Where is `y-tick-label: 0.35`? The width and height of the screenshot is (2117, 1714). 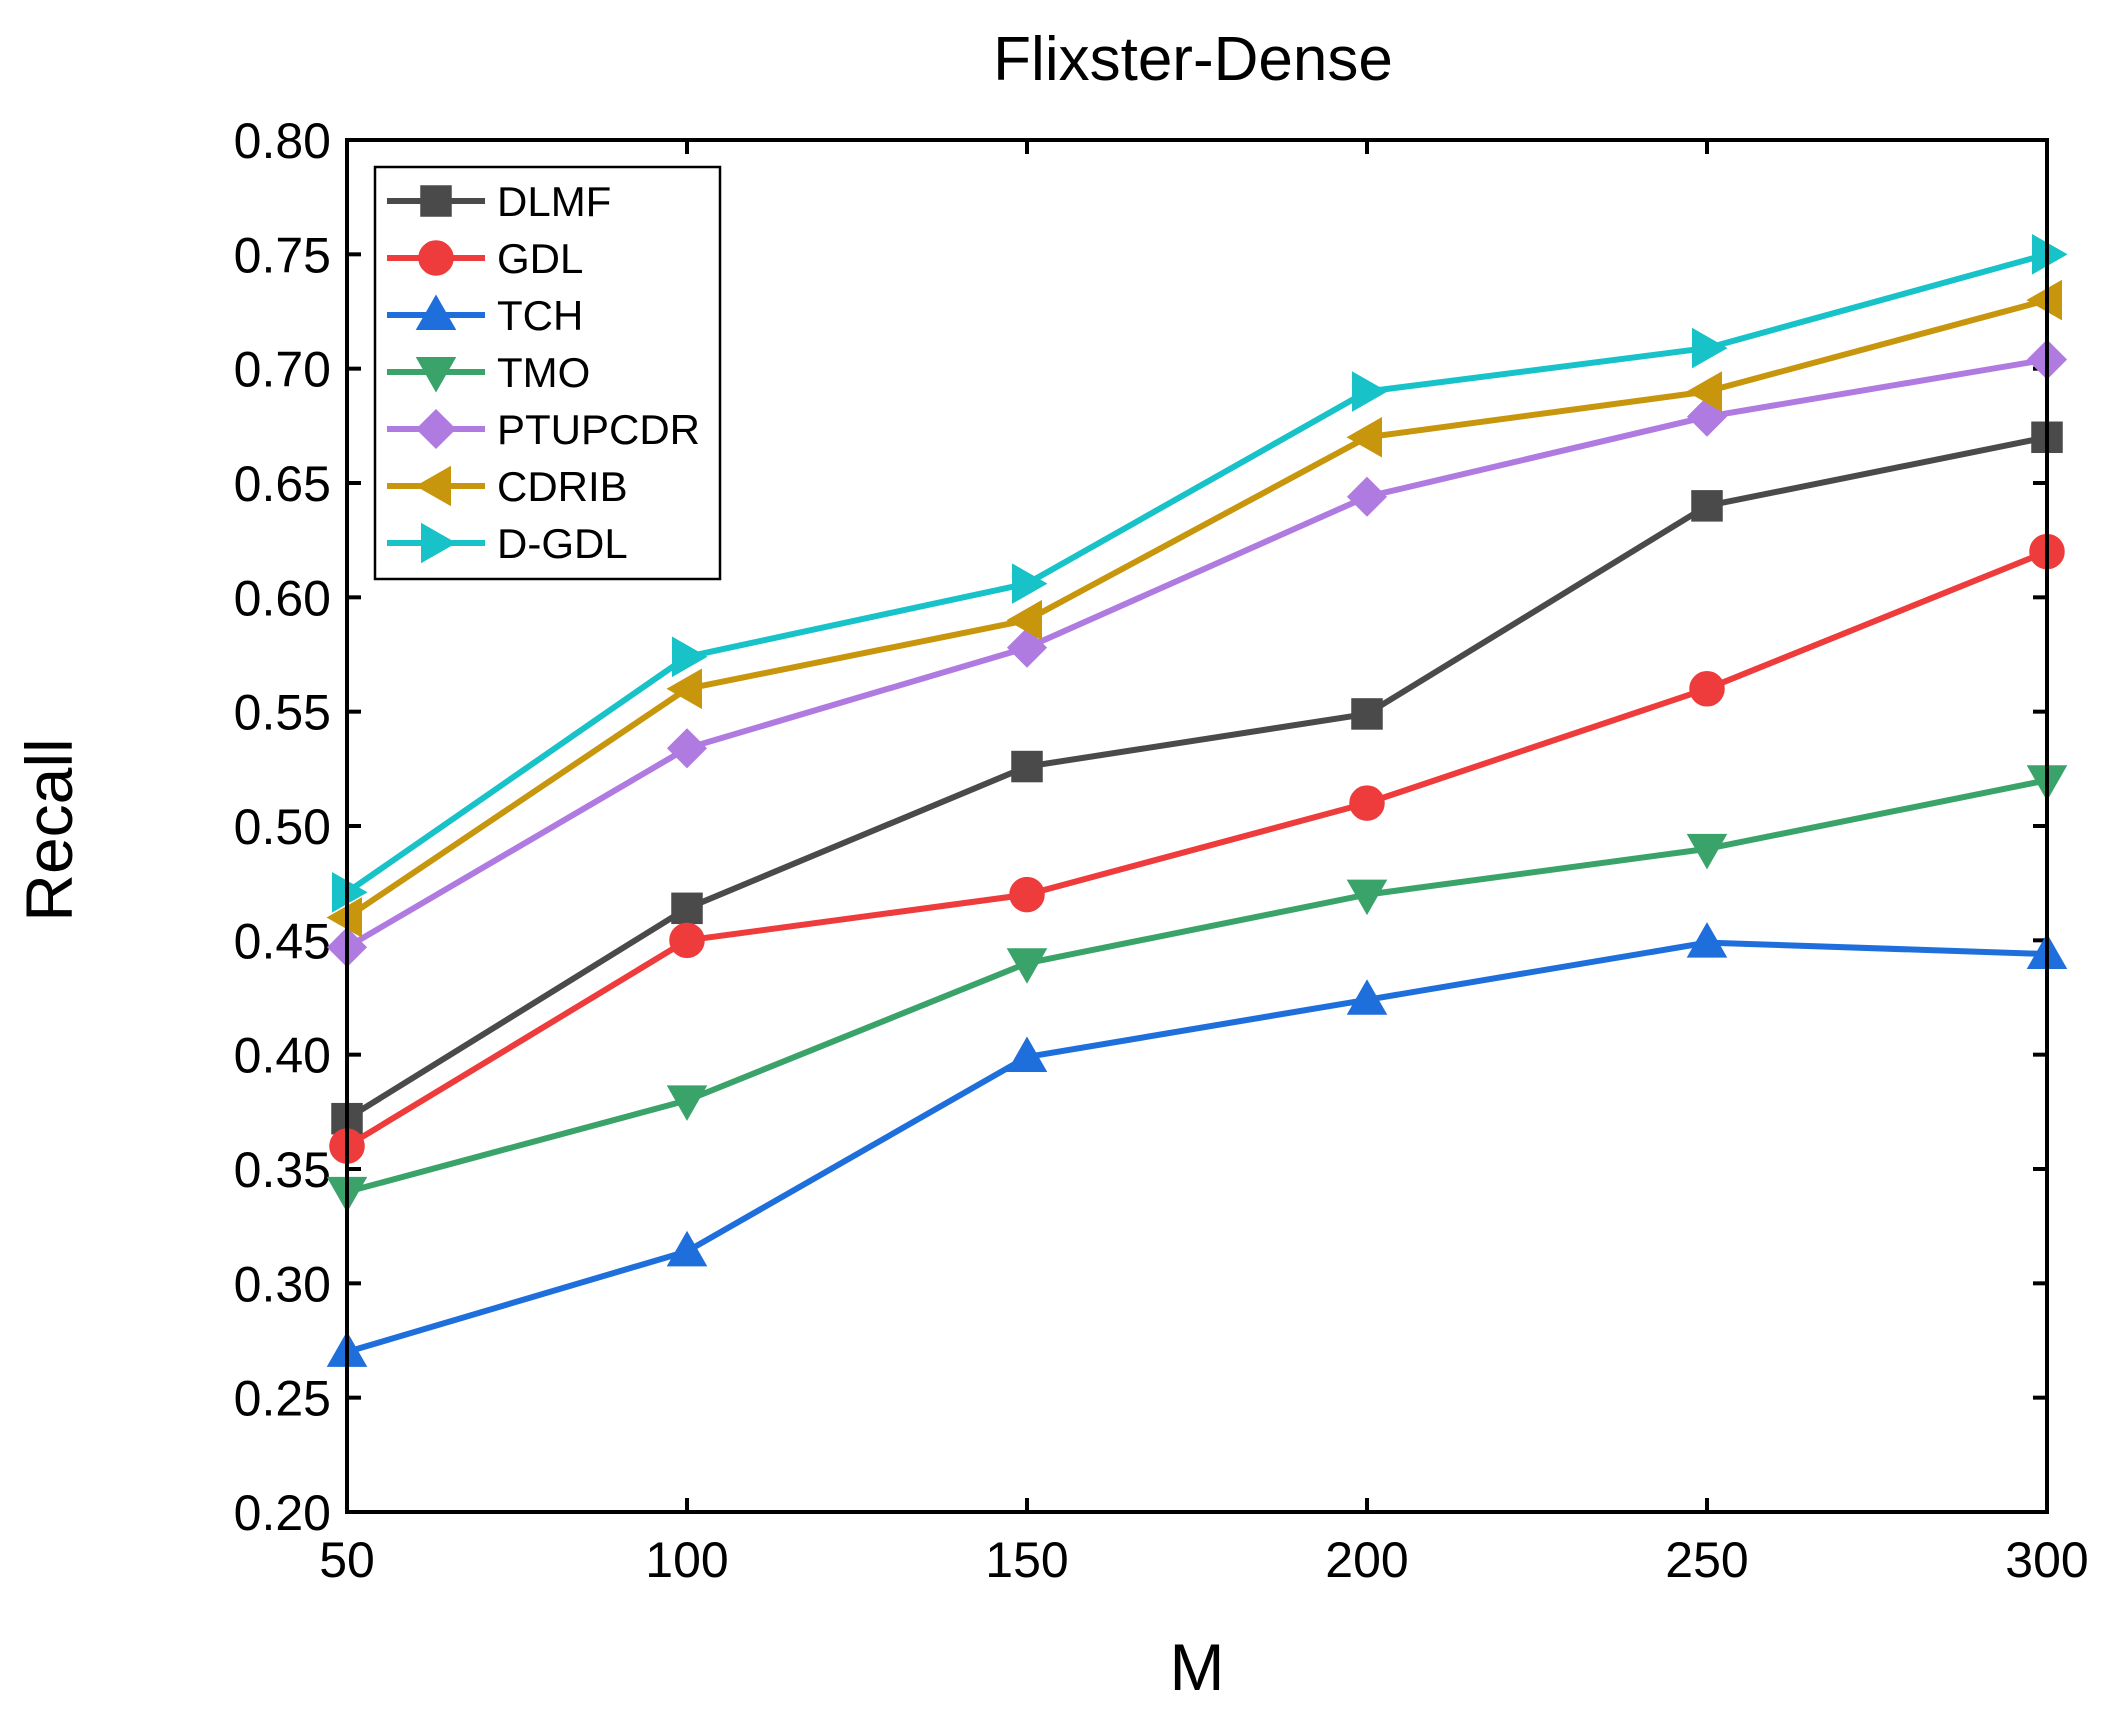
y-tick-label: 0.35 is located at coordinates (282, 1170).